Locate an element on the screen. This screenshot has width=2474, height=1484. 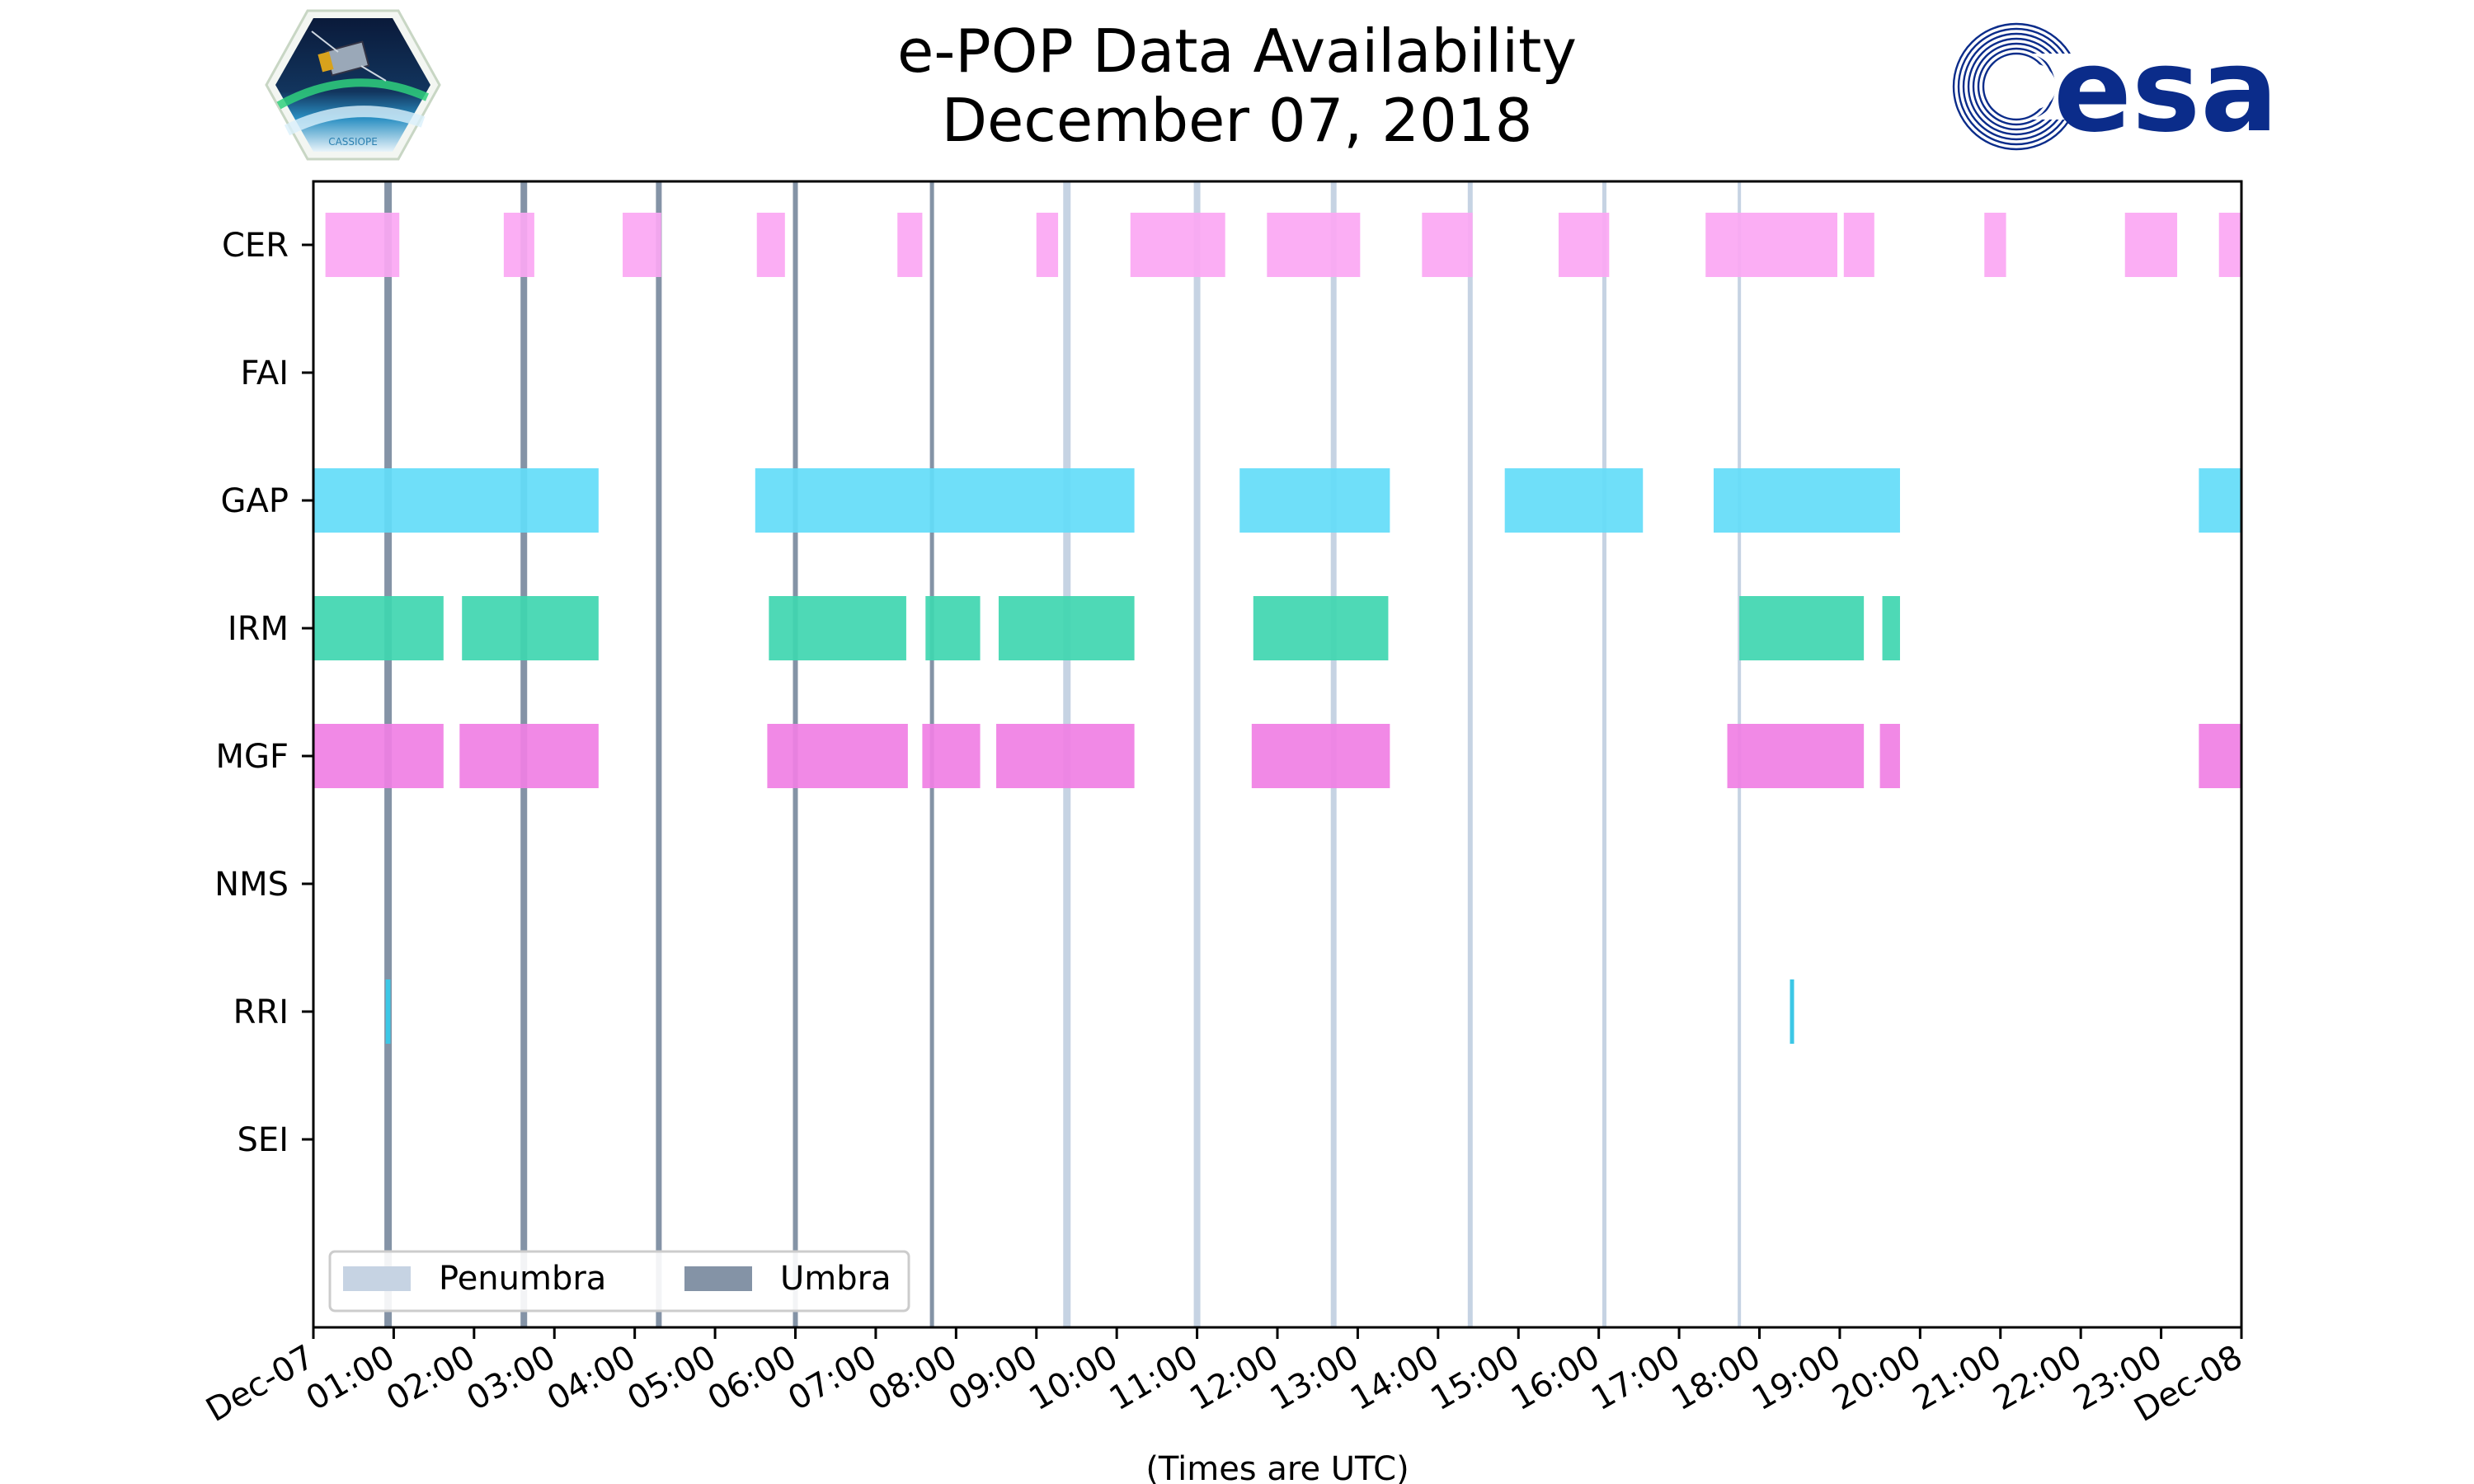
x-tick-label: 05:00 is located at coordinates (671, 1378).